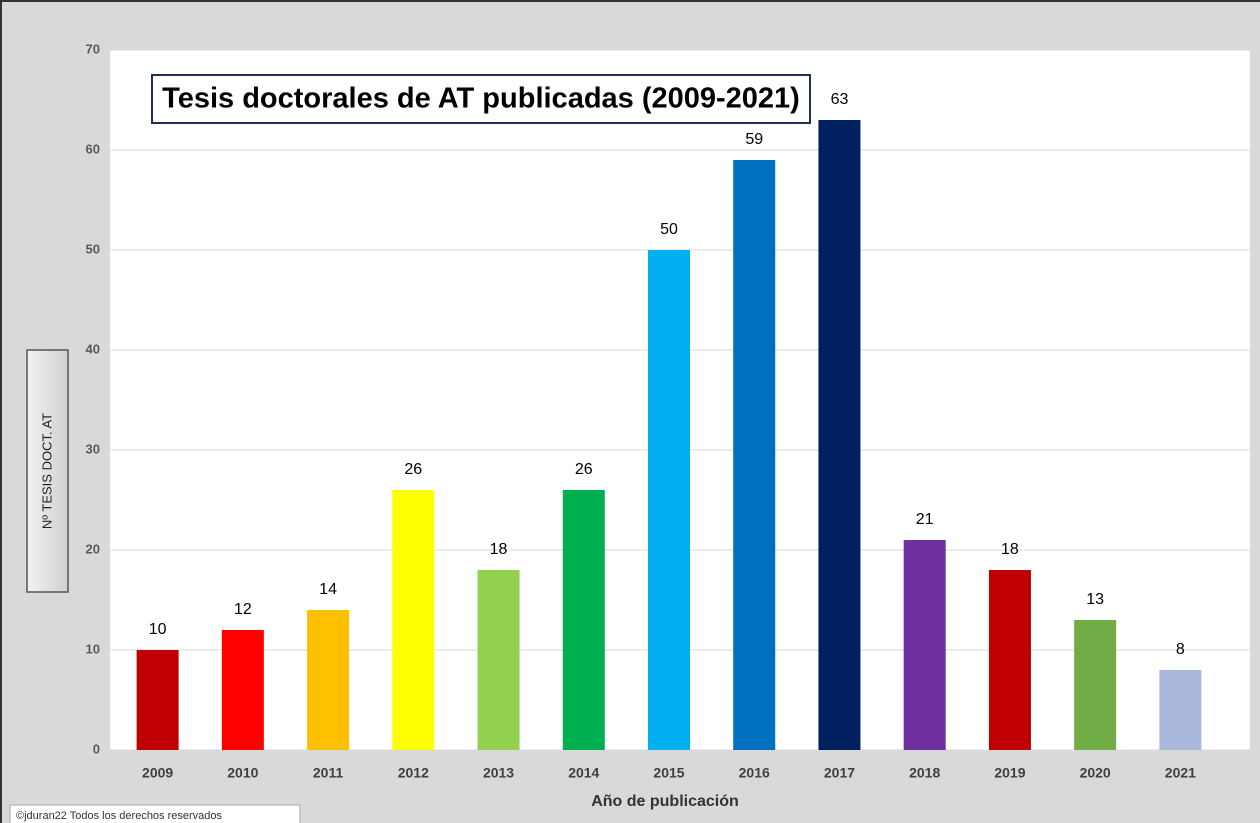 The image size is (1260, 823). Describe the element at coordinates (924, 773) in the screenshot. I see `x-tick-label: 2018` at that location.